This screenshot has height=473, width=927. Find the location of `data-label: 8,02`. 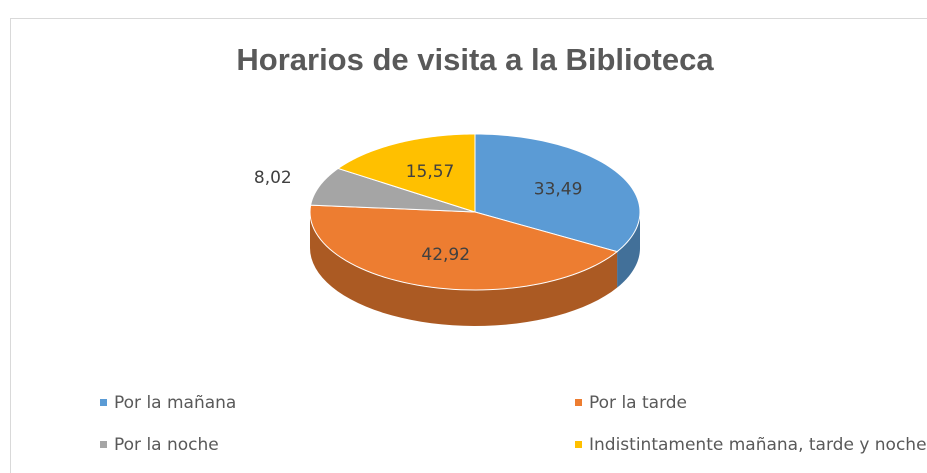

data-label: 8,02 is located at coordinates (273, 178).